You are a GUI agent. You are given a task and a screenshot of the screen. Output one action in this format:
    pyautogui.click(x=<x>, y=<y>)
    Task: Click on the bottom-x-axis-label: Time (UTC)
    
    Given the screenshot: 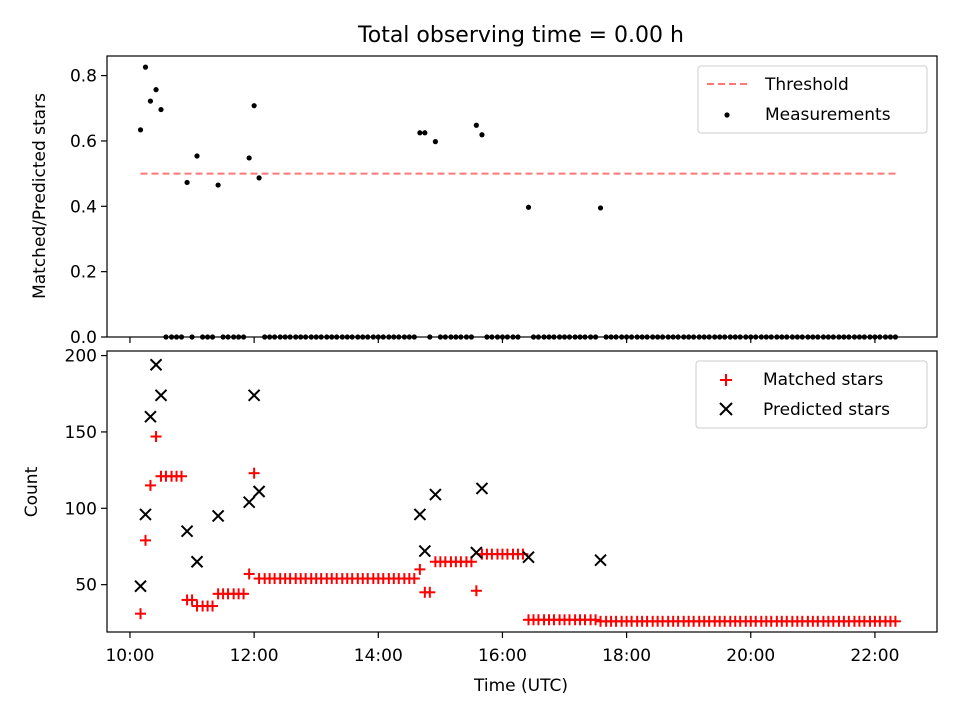 What is the action you would take?
    pyautogui.click(x=520, y=686)
    